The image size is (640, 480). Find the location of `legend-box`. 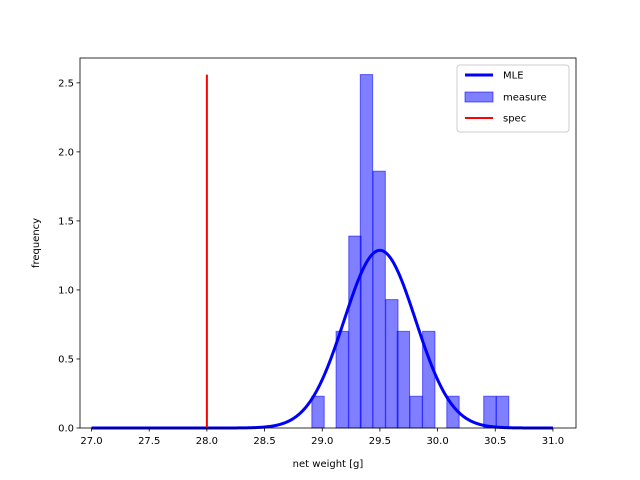

legend-box is located at coordinates (513, 98).